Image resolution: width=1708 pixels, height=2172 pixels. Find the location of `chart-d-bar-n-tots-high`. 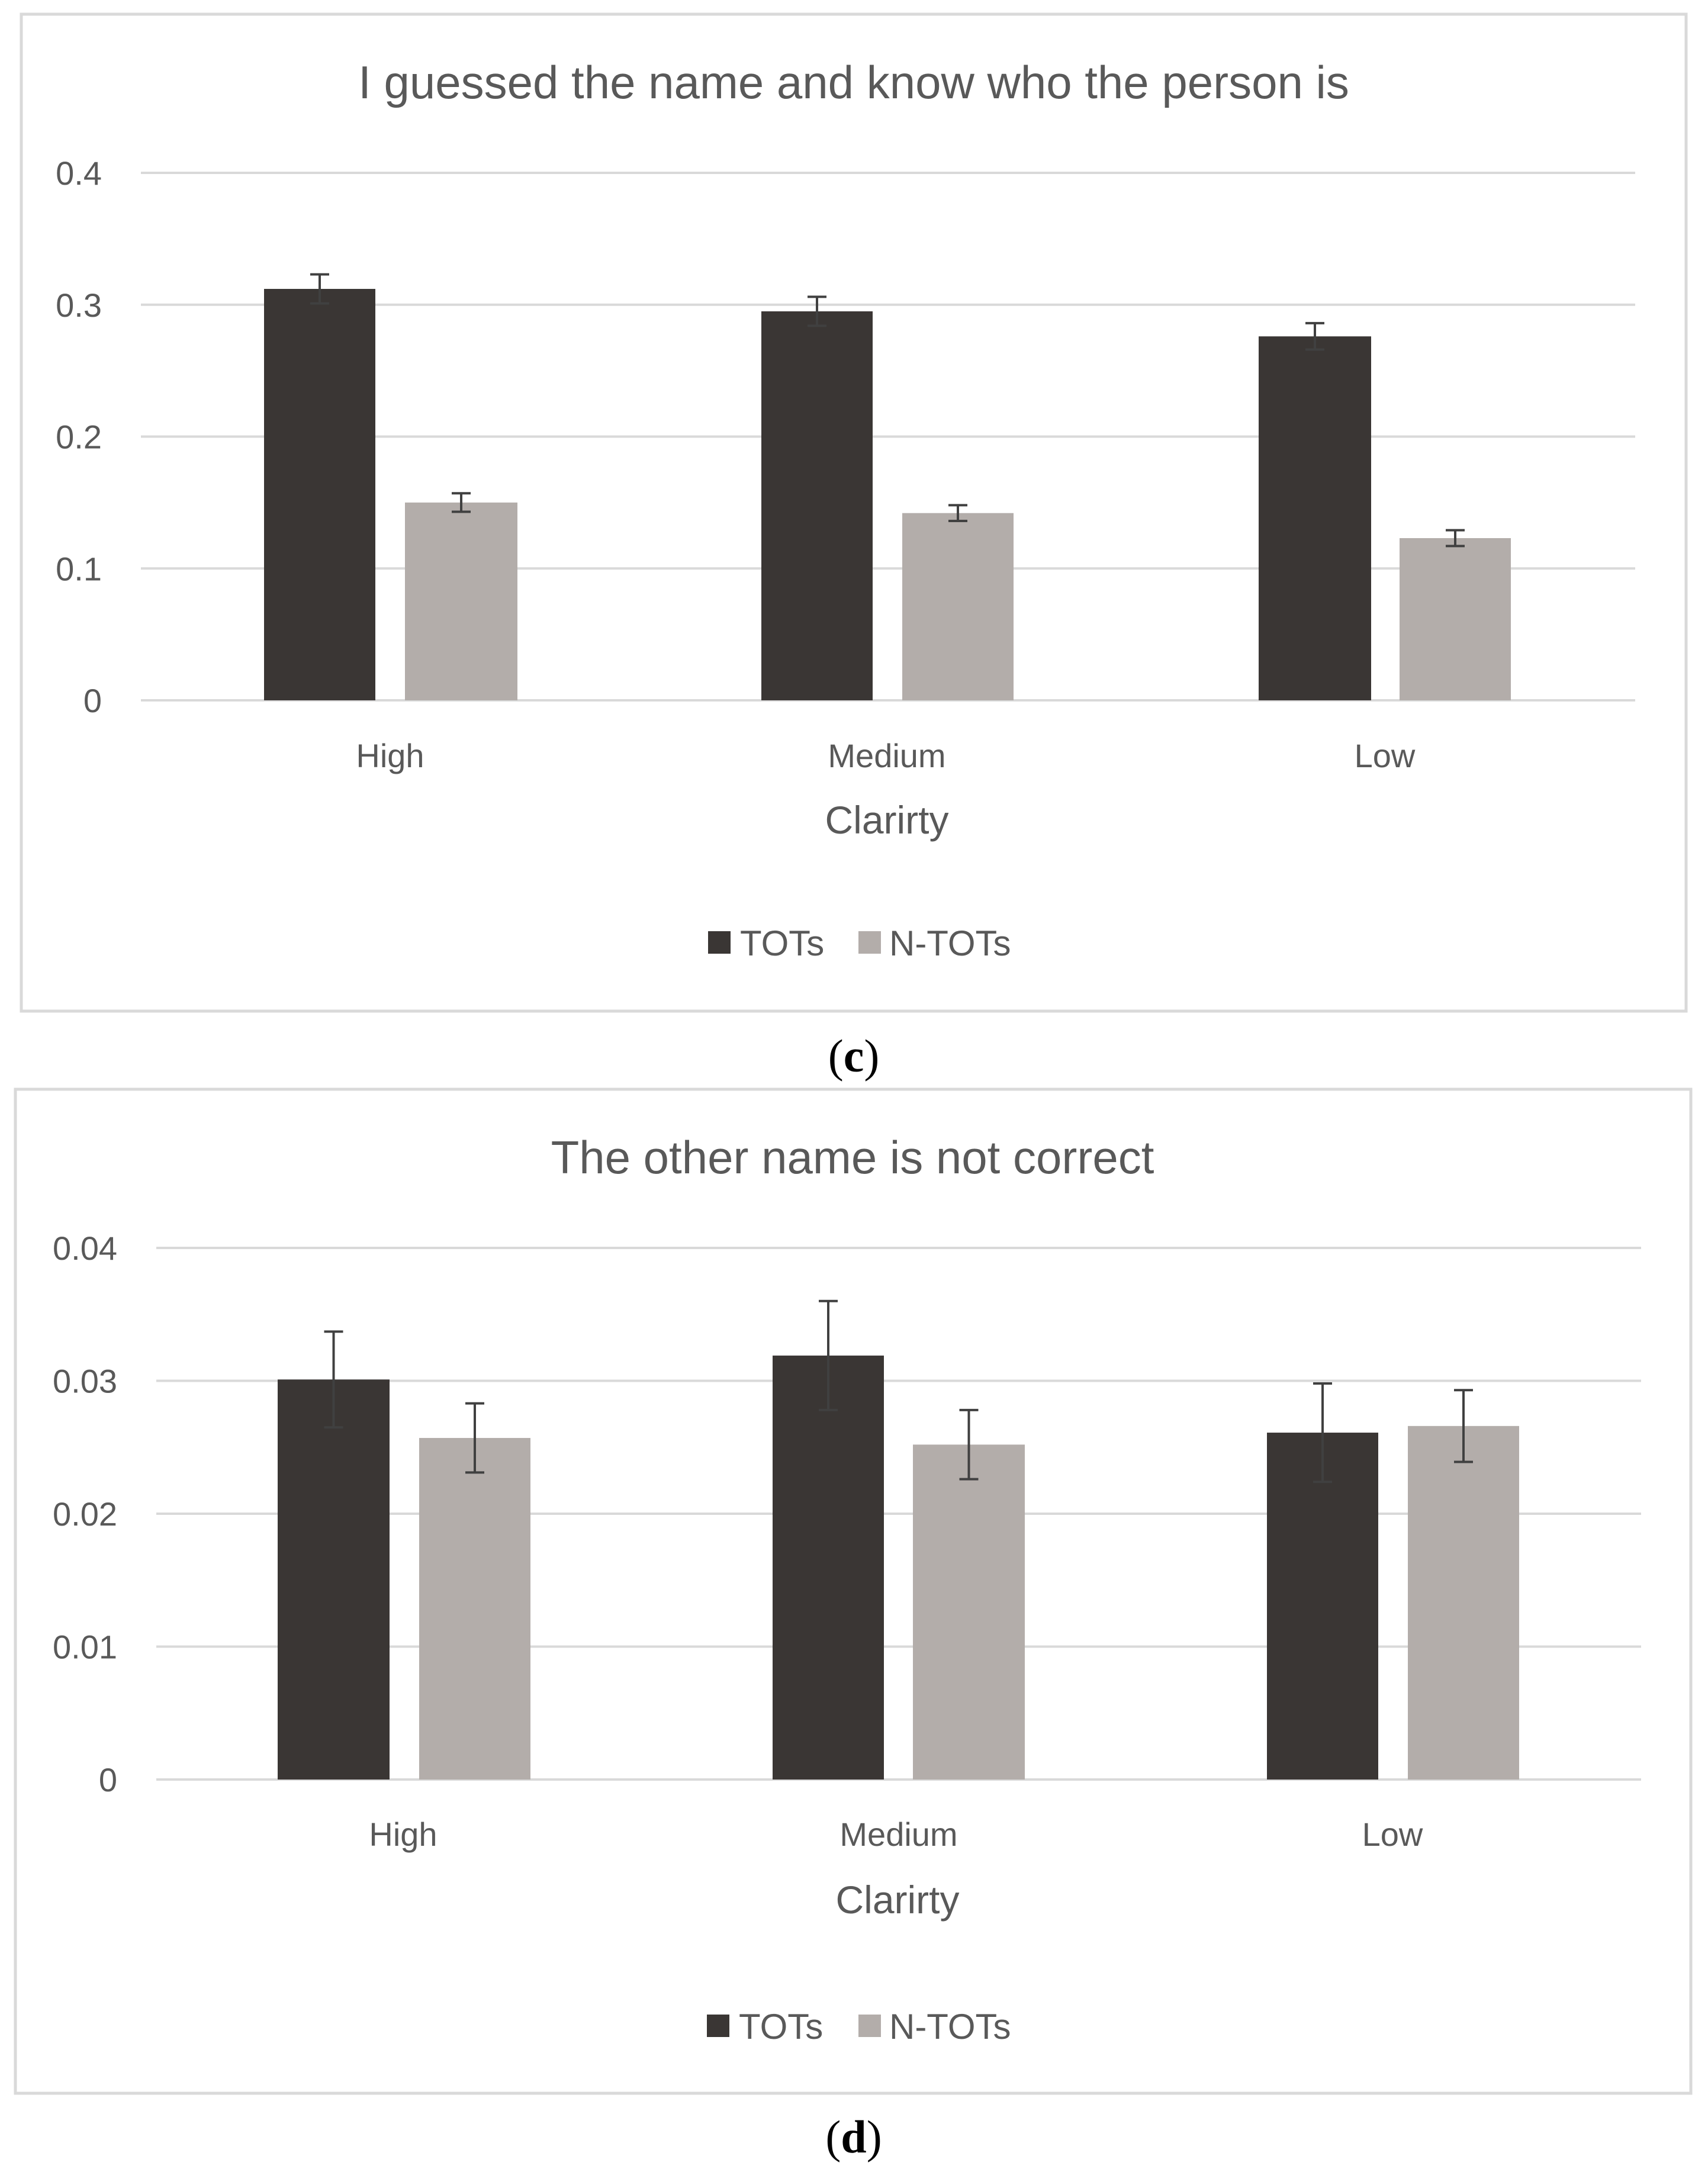

chart-d-bar-n-tots-high is located at coordinates (474, 1609).